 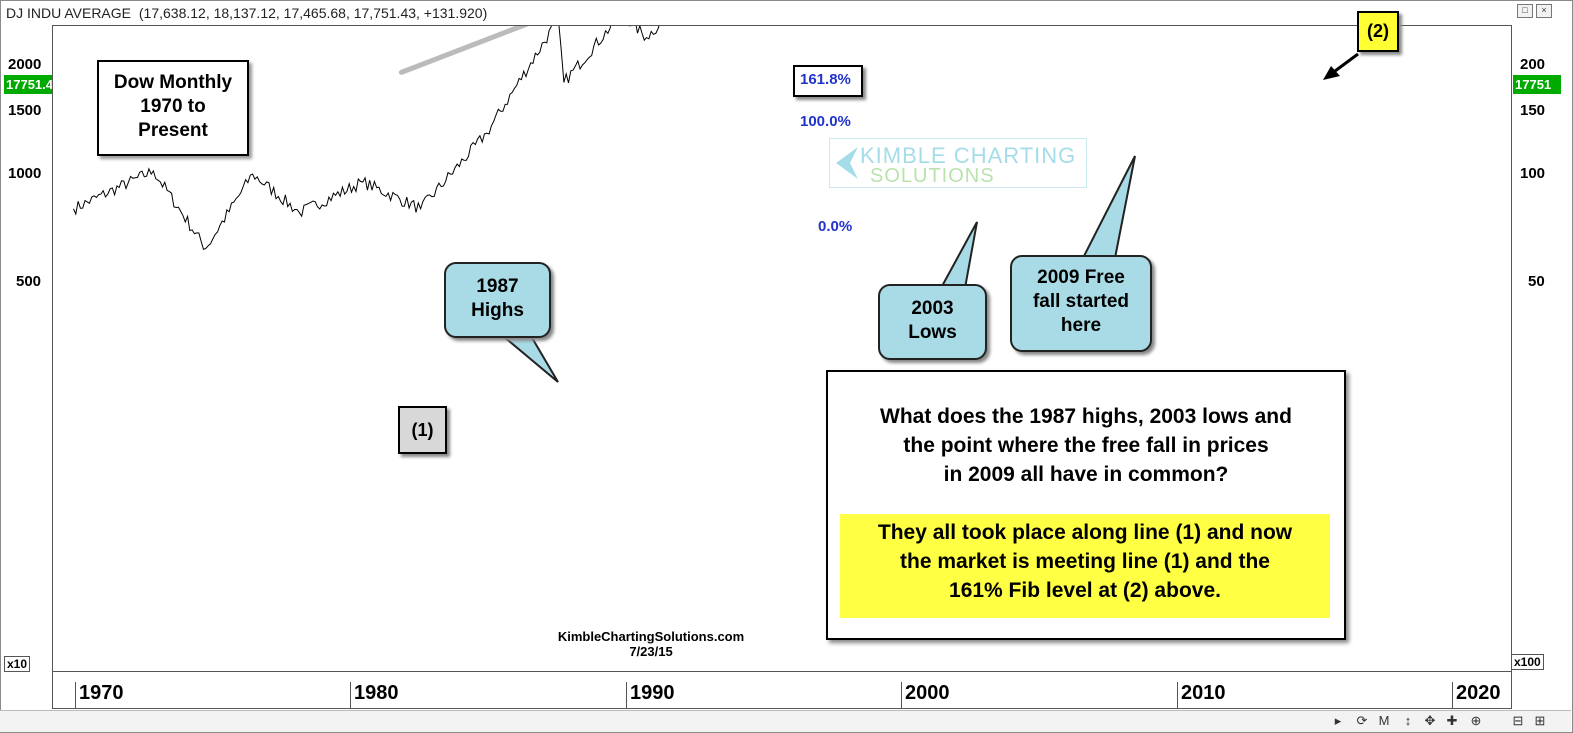 I want to click on callout-2003-line2: Lows, so click(x=932, y=332).